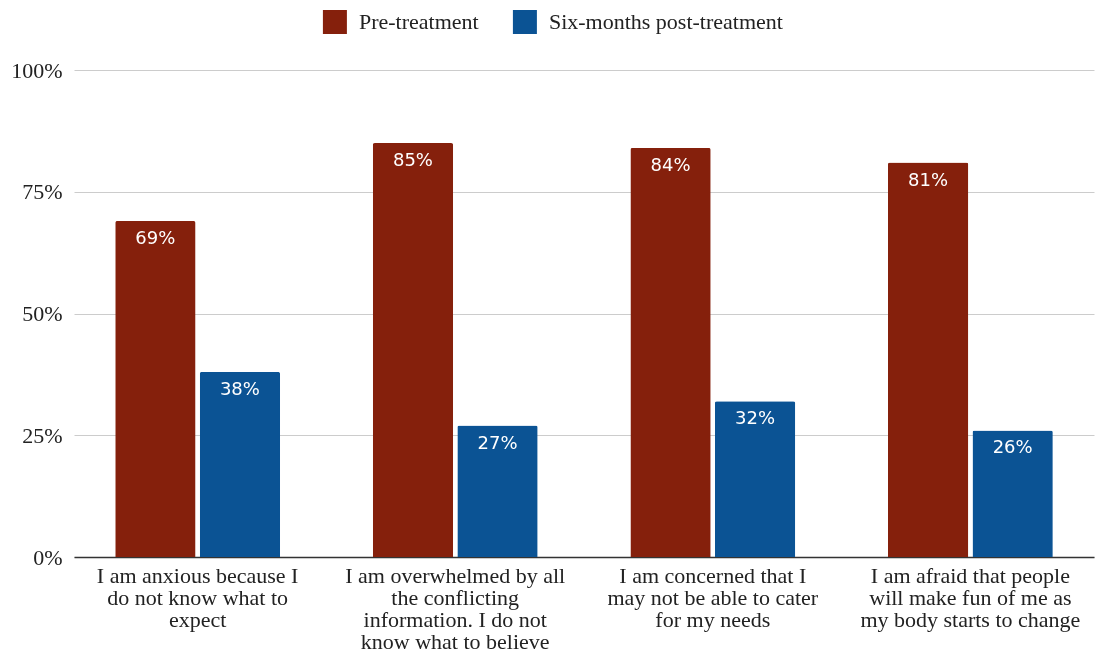  Describe the element at coordinates (412, 160) in the screenshot. I see `data-label: 85%` at that location.